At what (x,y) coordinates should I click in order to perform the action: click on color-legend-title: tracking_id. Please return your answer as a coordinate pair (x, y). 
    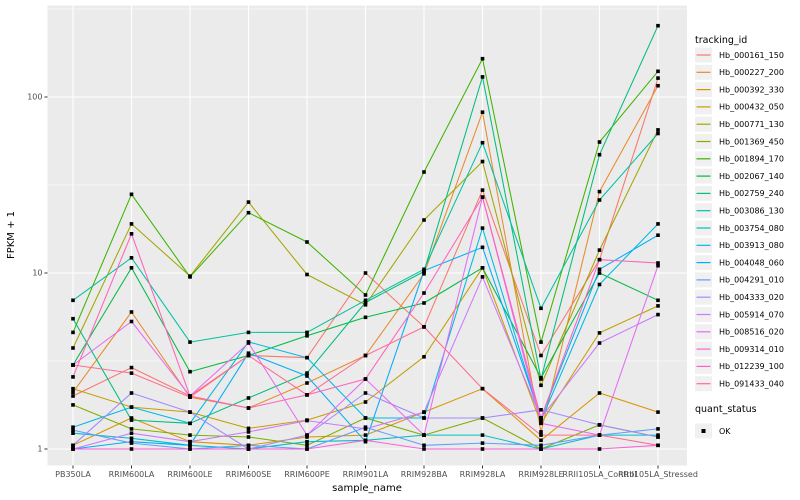
    Looking at the image, I should click on (721, 40).